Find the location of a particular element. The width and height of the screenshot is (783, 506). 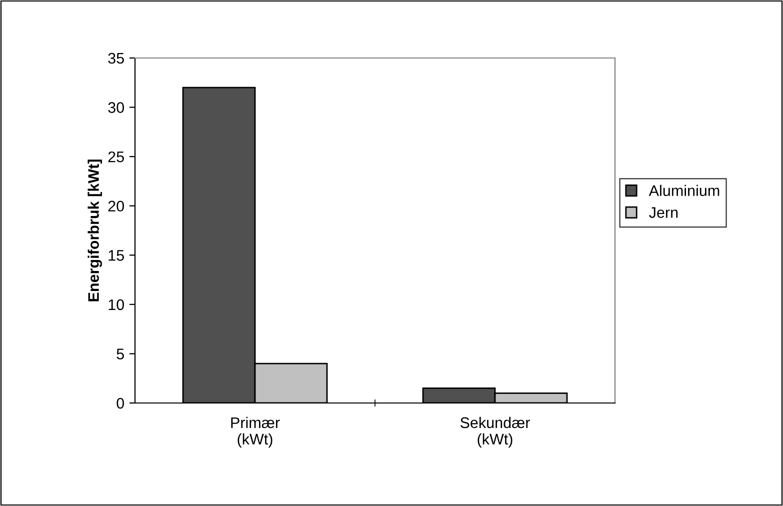

y-tick-label: 0 is located at coordinates (120, 403).